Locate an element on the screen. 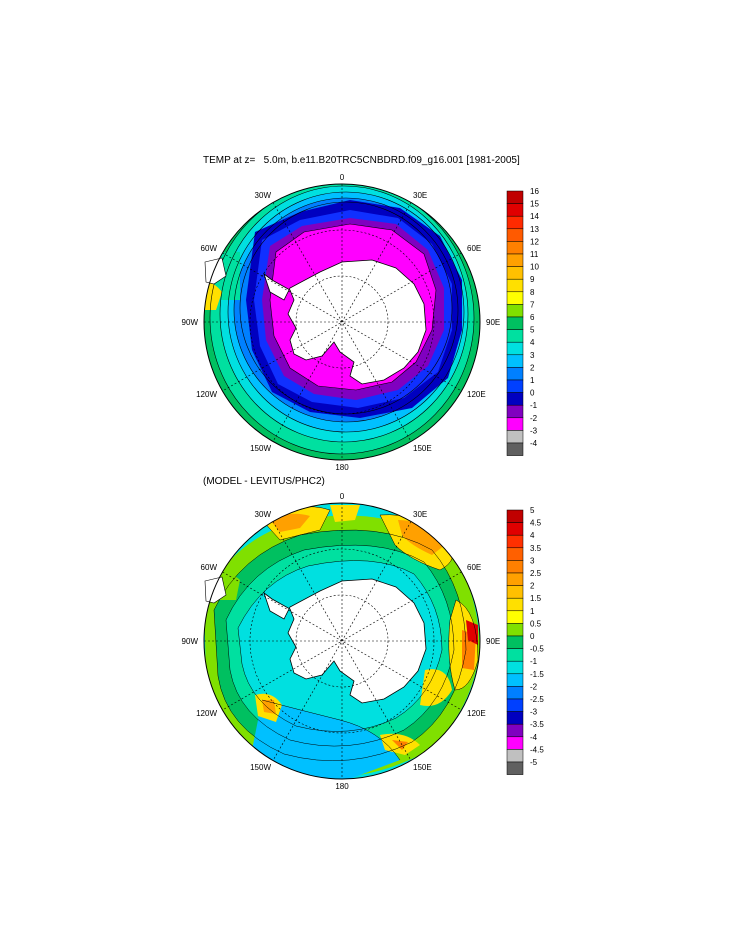 The image size is (733, 945). bottom-colorbar-tick-label: -1.5 is located at coordinates (537, 674).